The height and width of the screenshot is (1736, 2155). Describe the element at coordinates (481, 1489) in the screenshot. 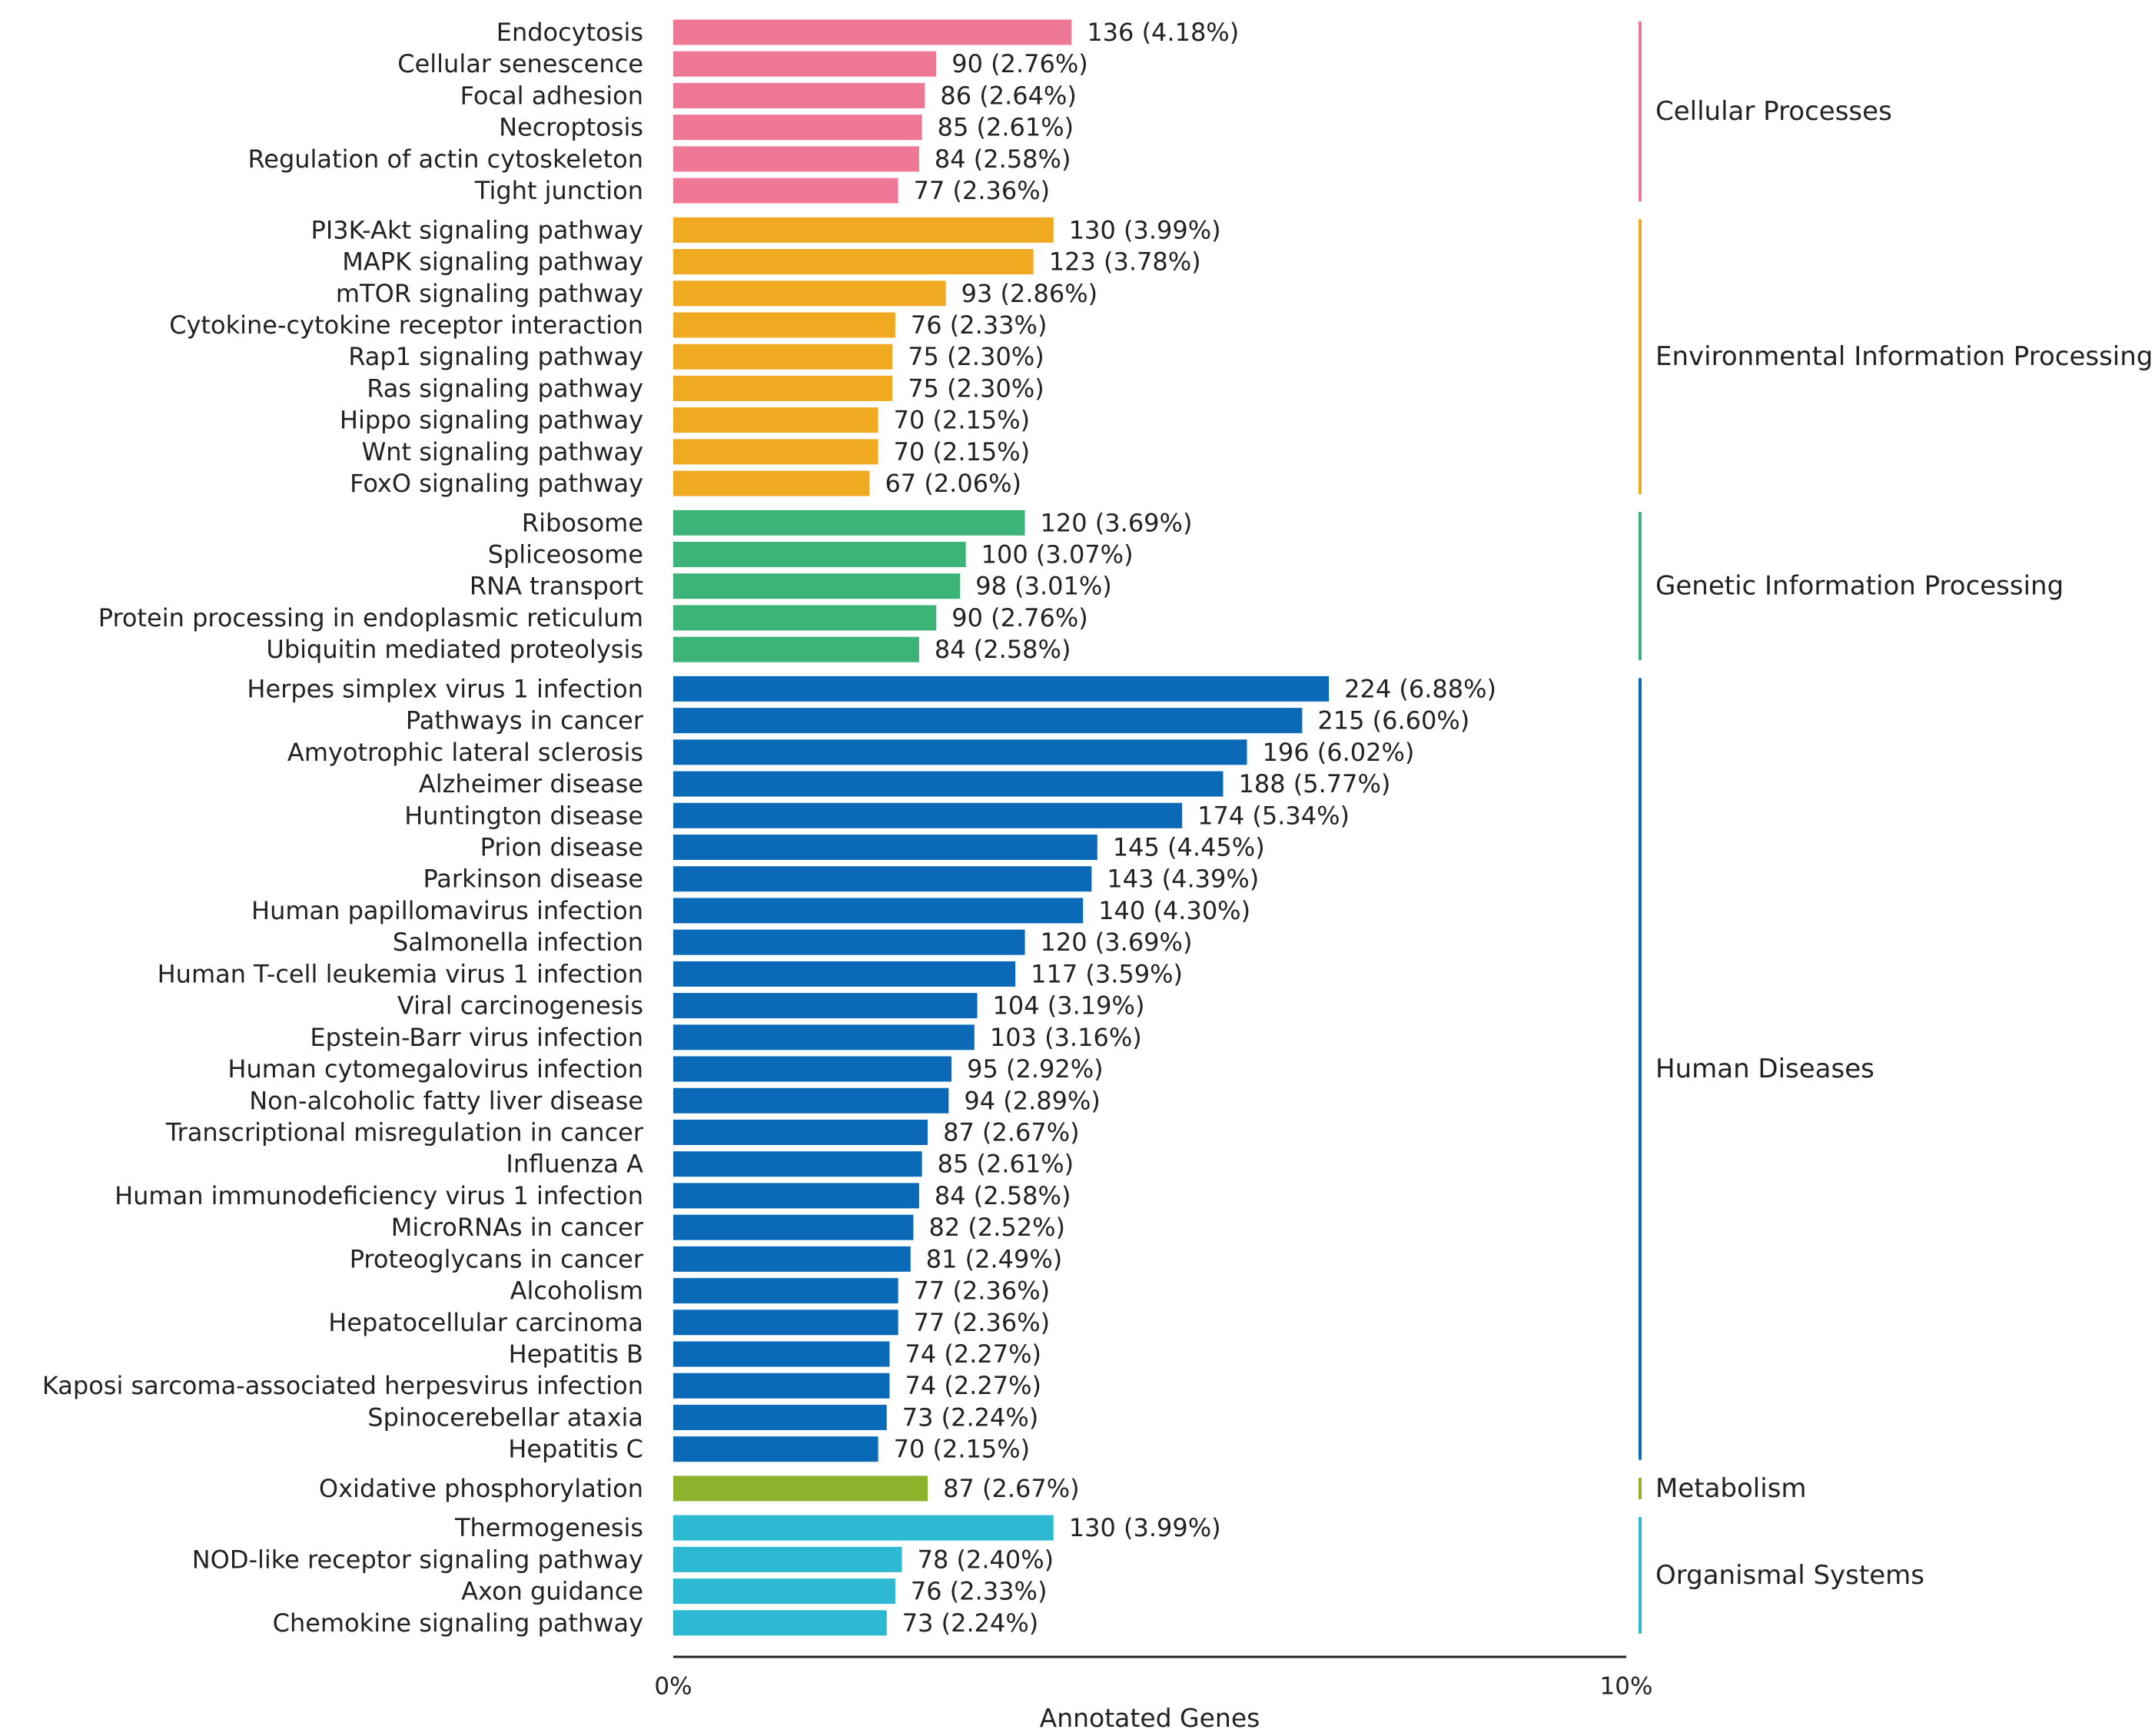

I see `category-label: Oxidative phosphorylation` at that location.